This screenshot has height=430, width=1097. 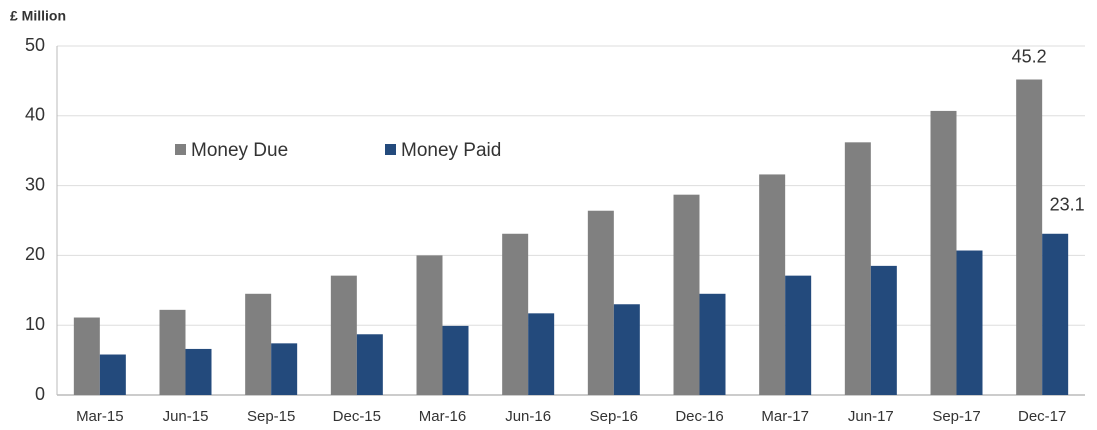 I want to click on y-tick-label: 30, so click(x=35, y=184).